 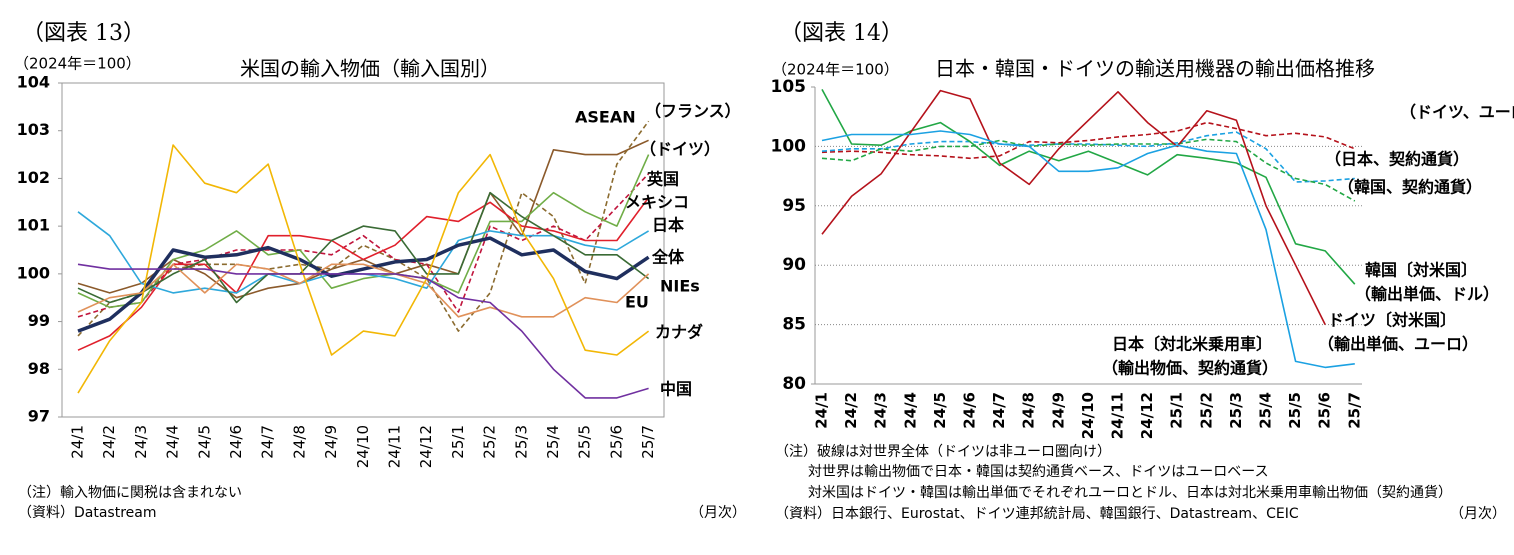 I want to click on source: （資料）Datastream, so click(x=87, y=513).